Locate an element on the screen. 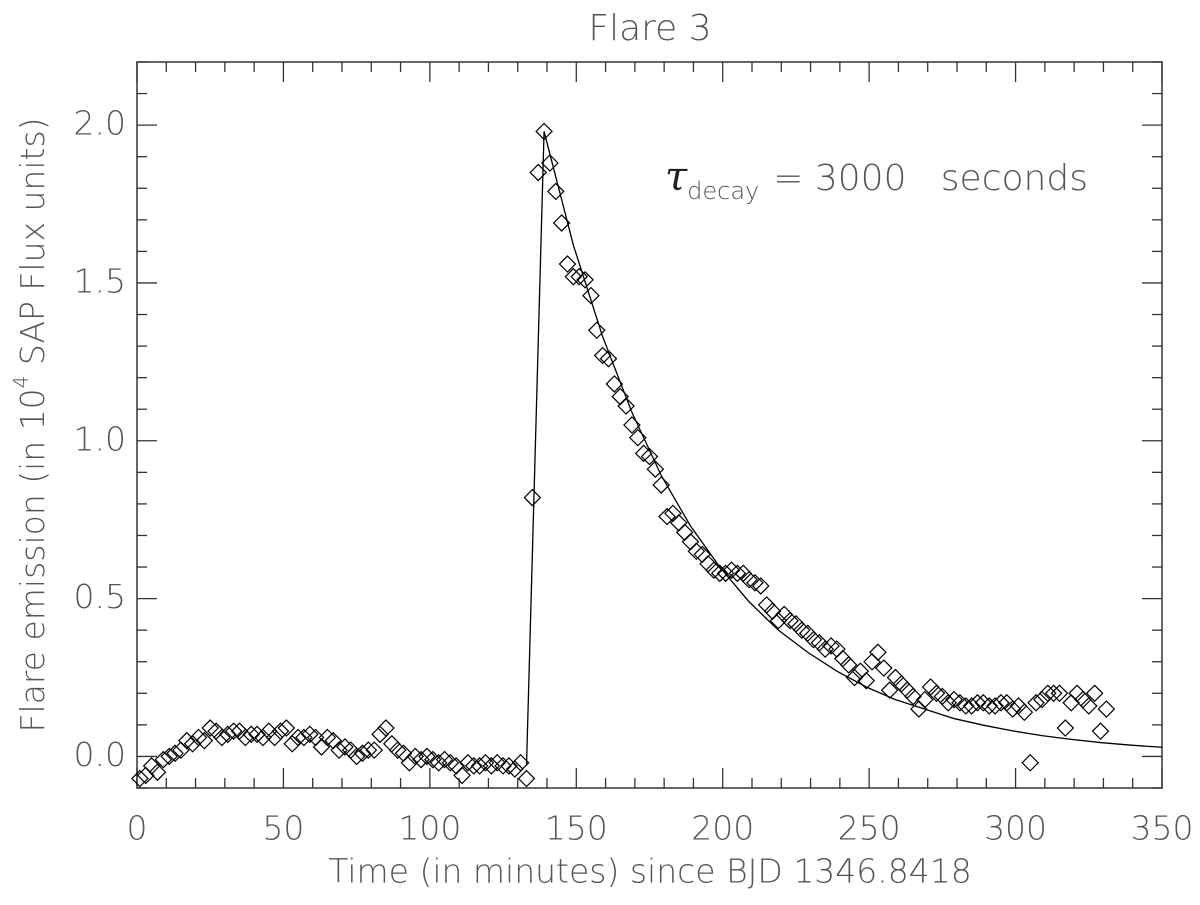 Image resolution: width=1200 pixels, height=905 pixels. x-tick-label: 100 is located at coordinates (429, 828).